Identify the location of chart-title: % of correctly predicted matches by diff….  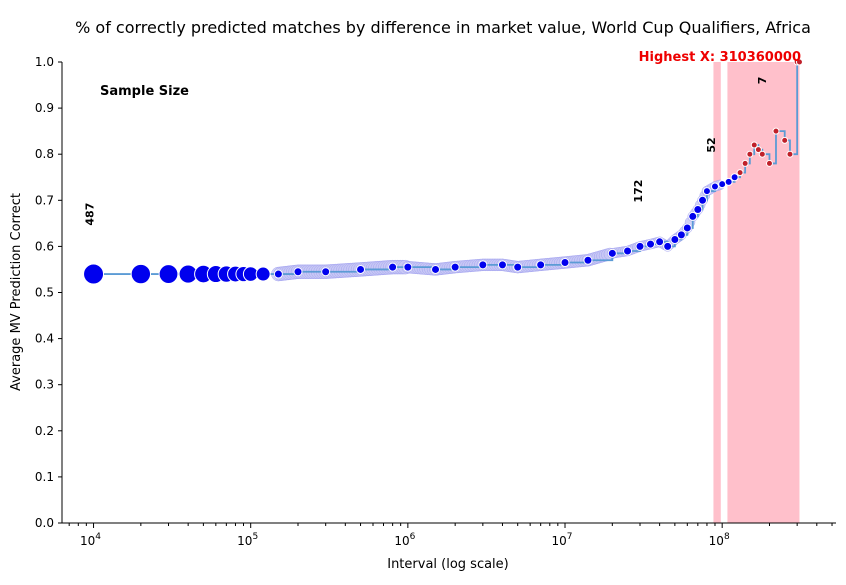
(443, 27).